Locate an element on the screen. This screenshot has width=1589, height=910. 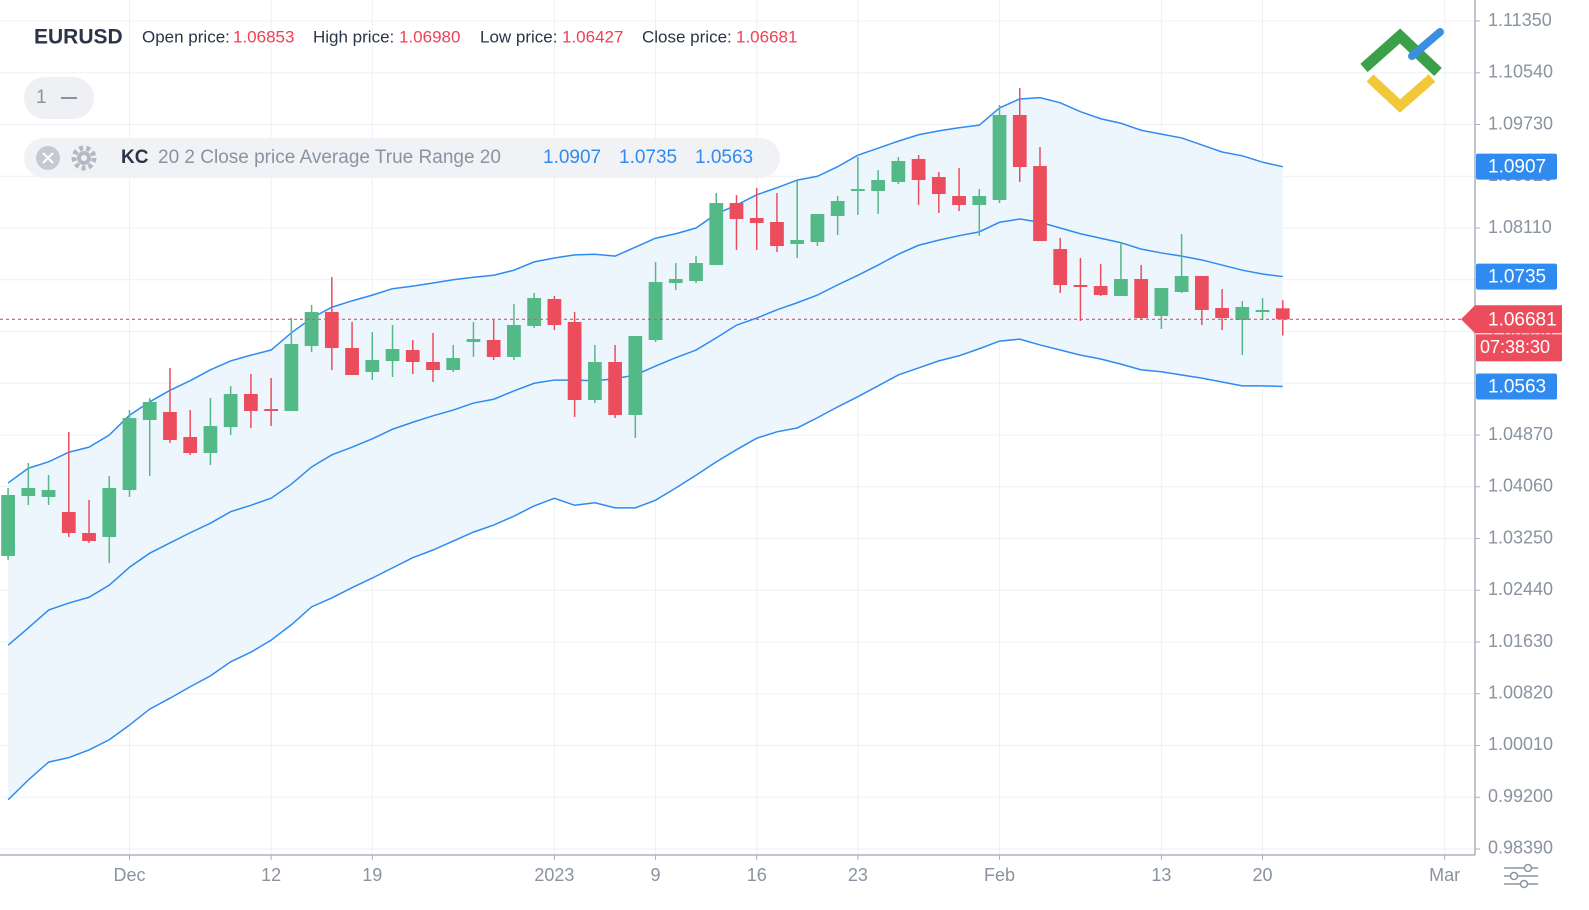
y-tick-label: 1.03250 is located at coordinates (1520, 537).